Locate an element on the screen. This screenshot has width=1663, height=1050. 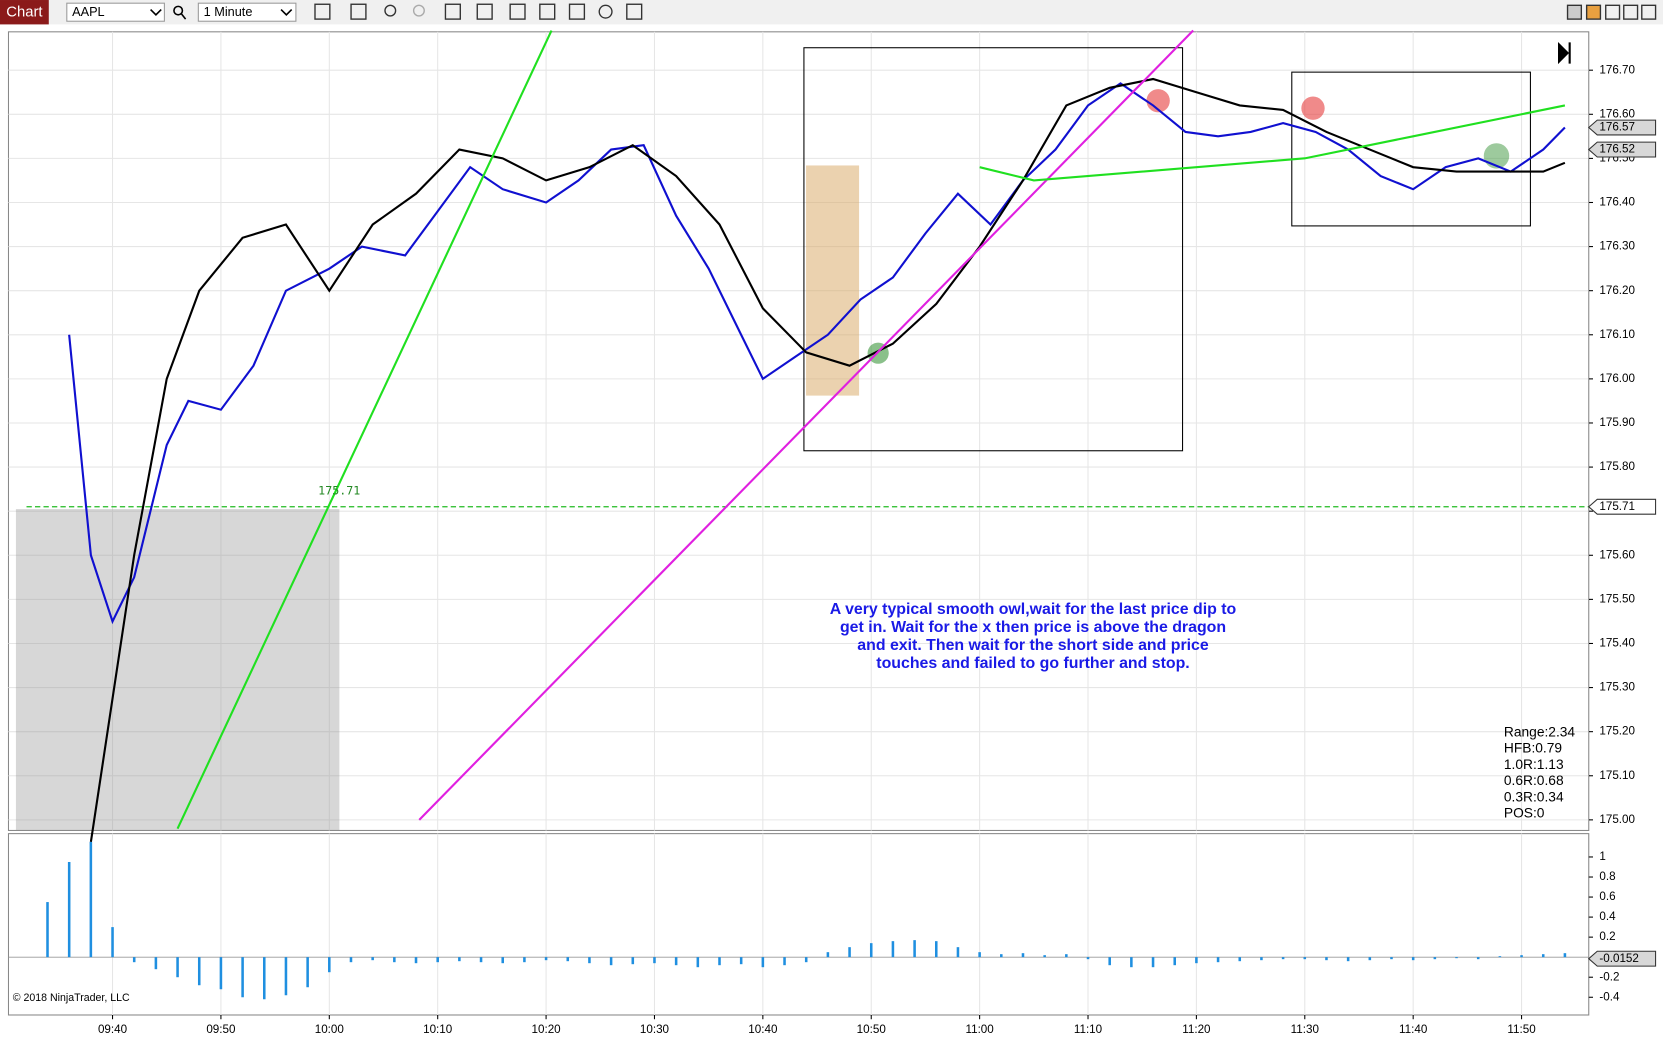
indicators-icon is located at coordinates (517, 11).